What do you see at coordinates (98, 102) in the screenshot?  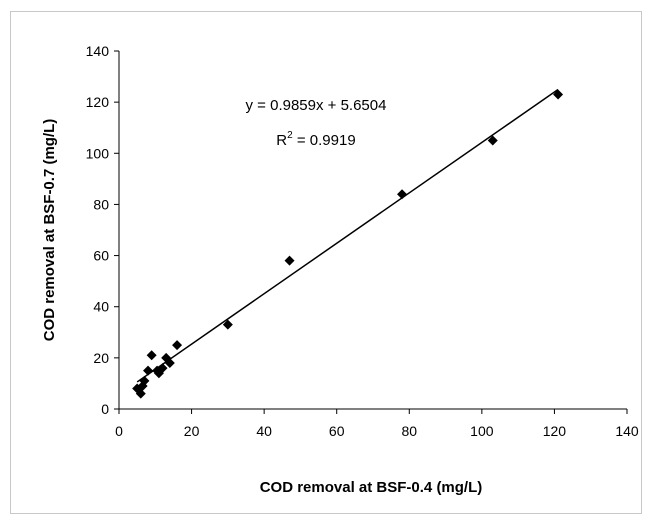 I see `y-tick-label: 120` at bounding box center [98, 102].